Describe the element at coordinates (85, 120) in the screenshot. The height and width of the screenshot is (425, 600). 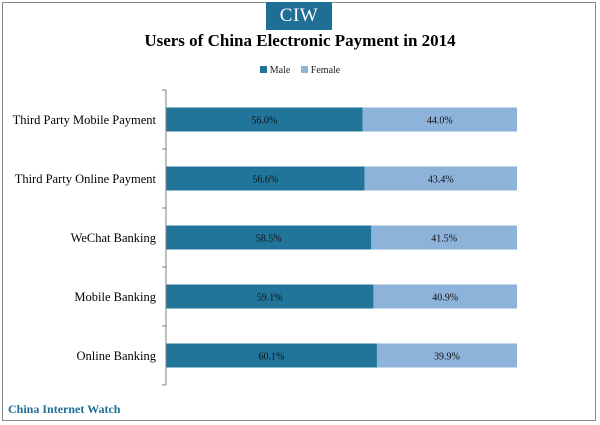
I see `category-label-0: Third Party Mobile Payment` at that location.